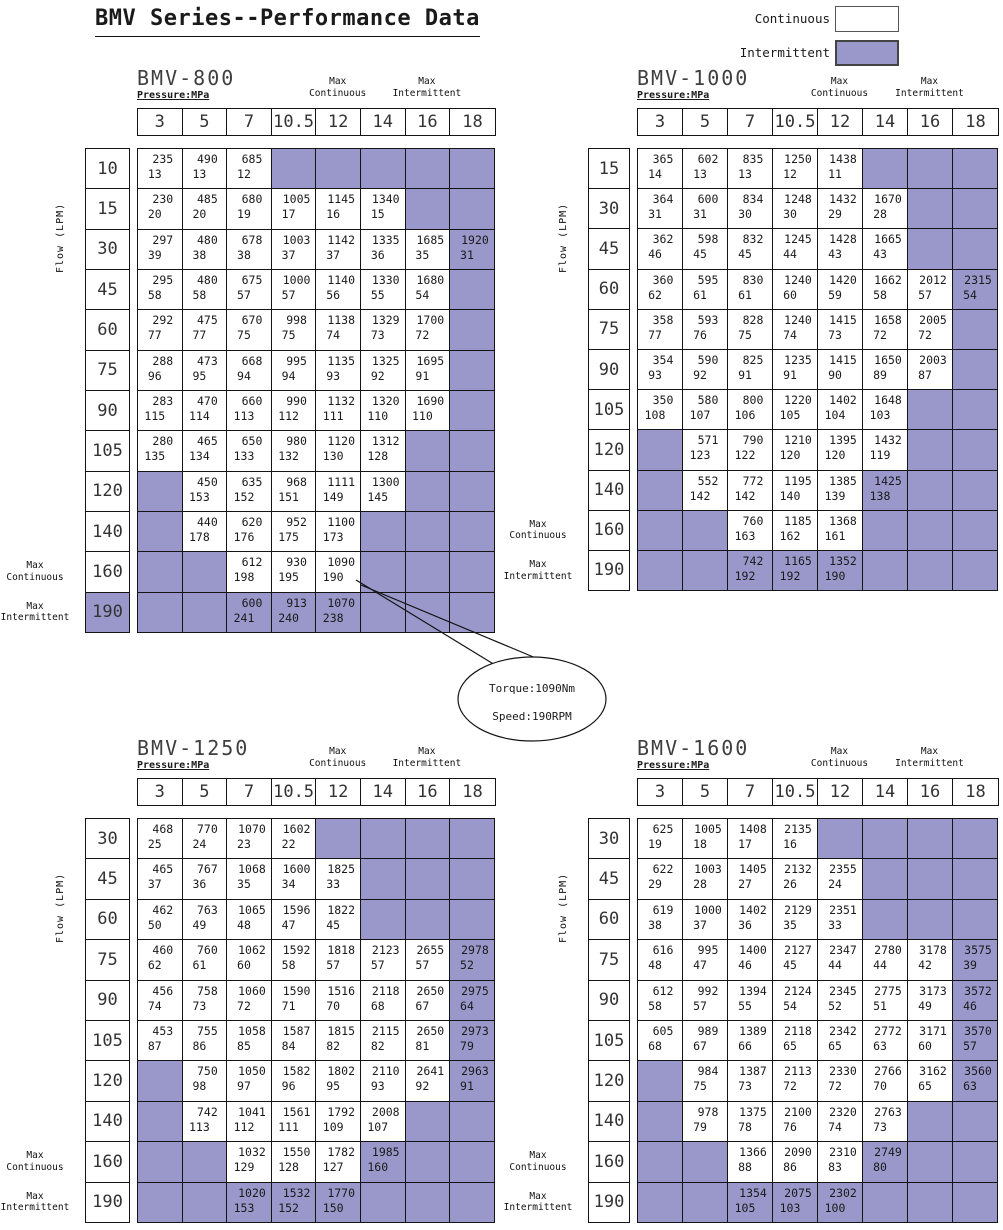 The width and height of the screenshot is (1003, 1230). What do you see at coordinates (288, 1167) in the screenshot?
I see `speed-value: 128` at bounding box center [288, 1167].